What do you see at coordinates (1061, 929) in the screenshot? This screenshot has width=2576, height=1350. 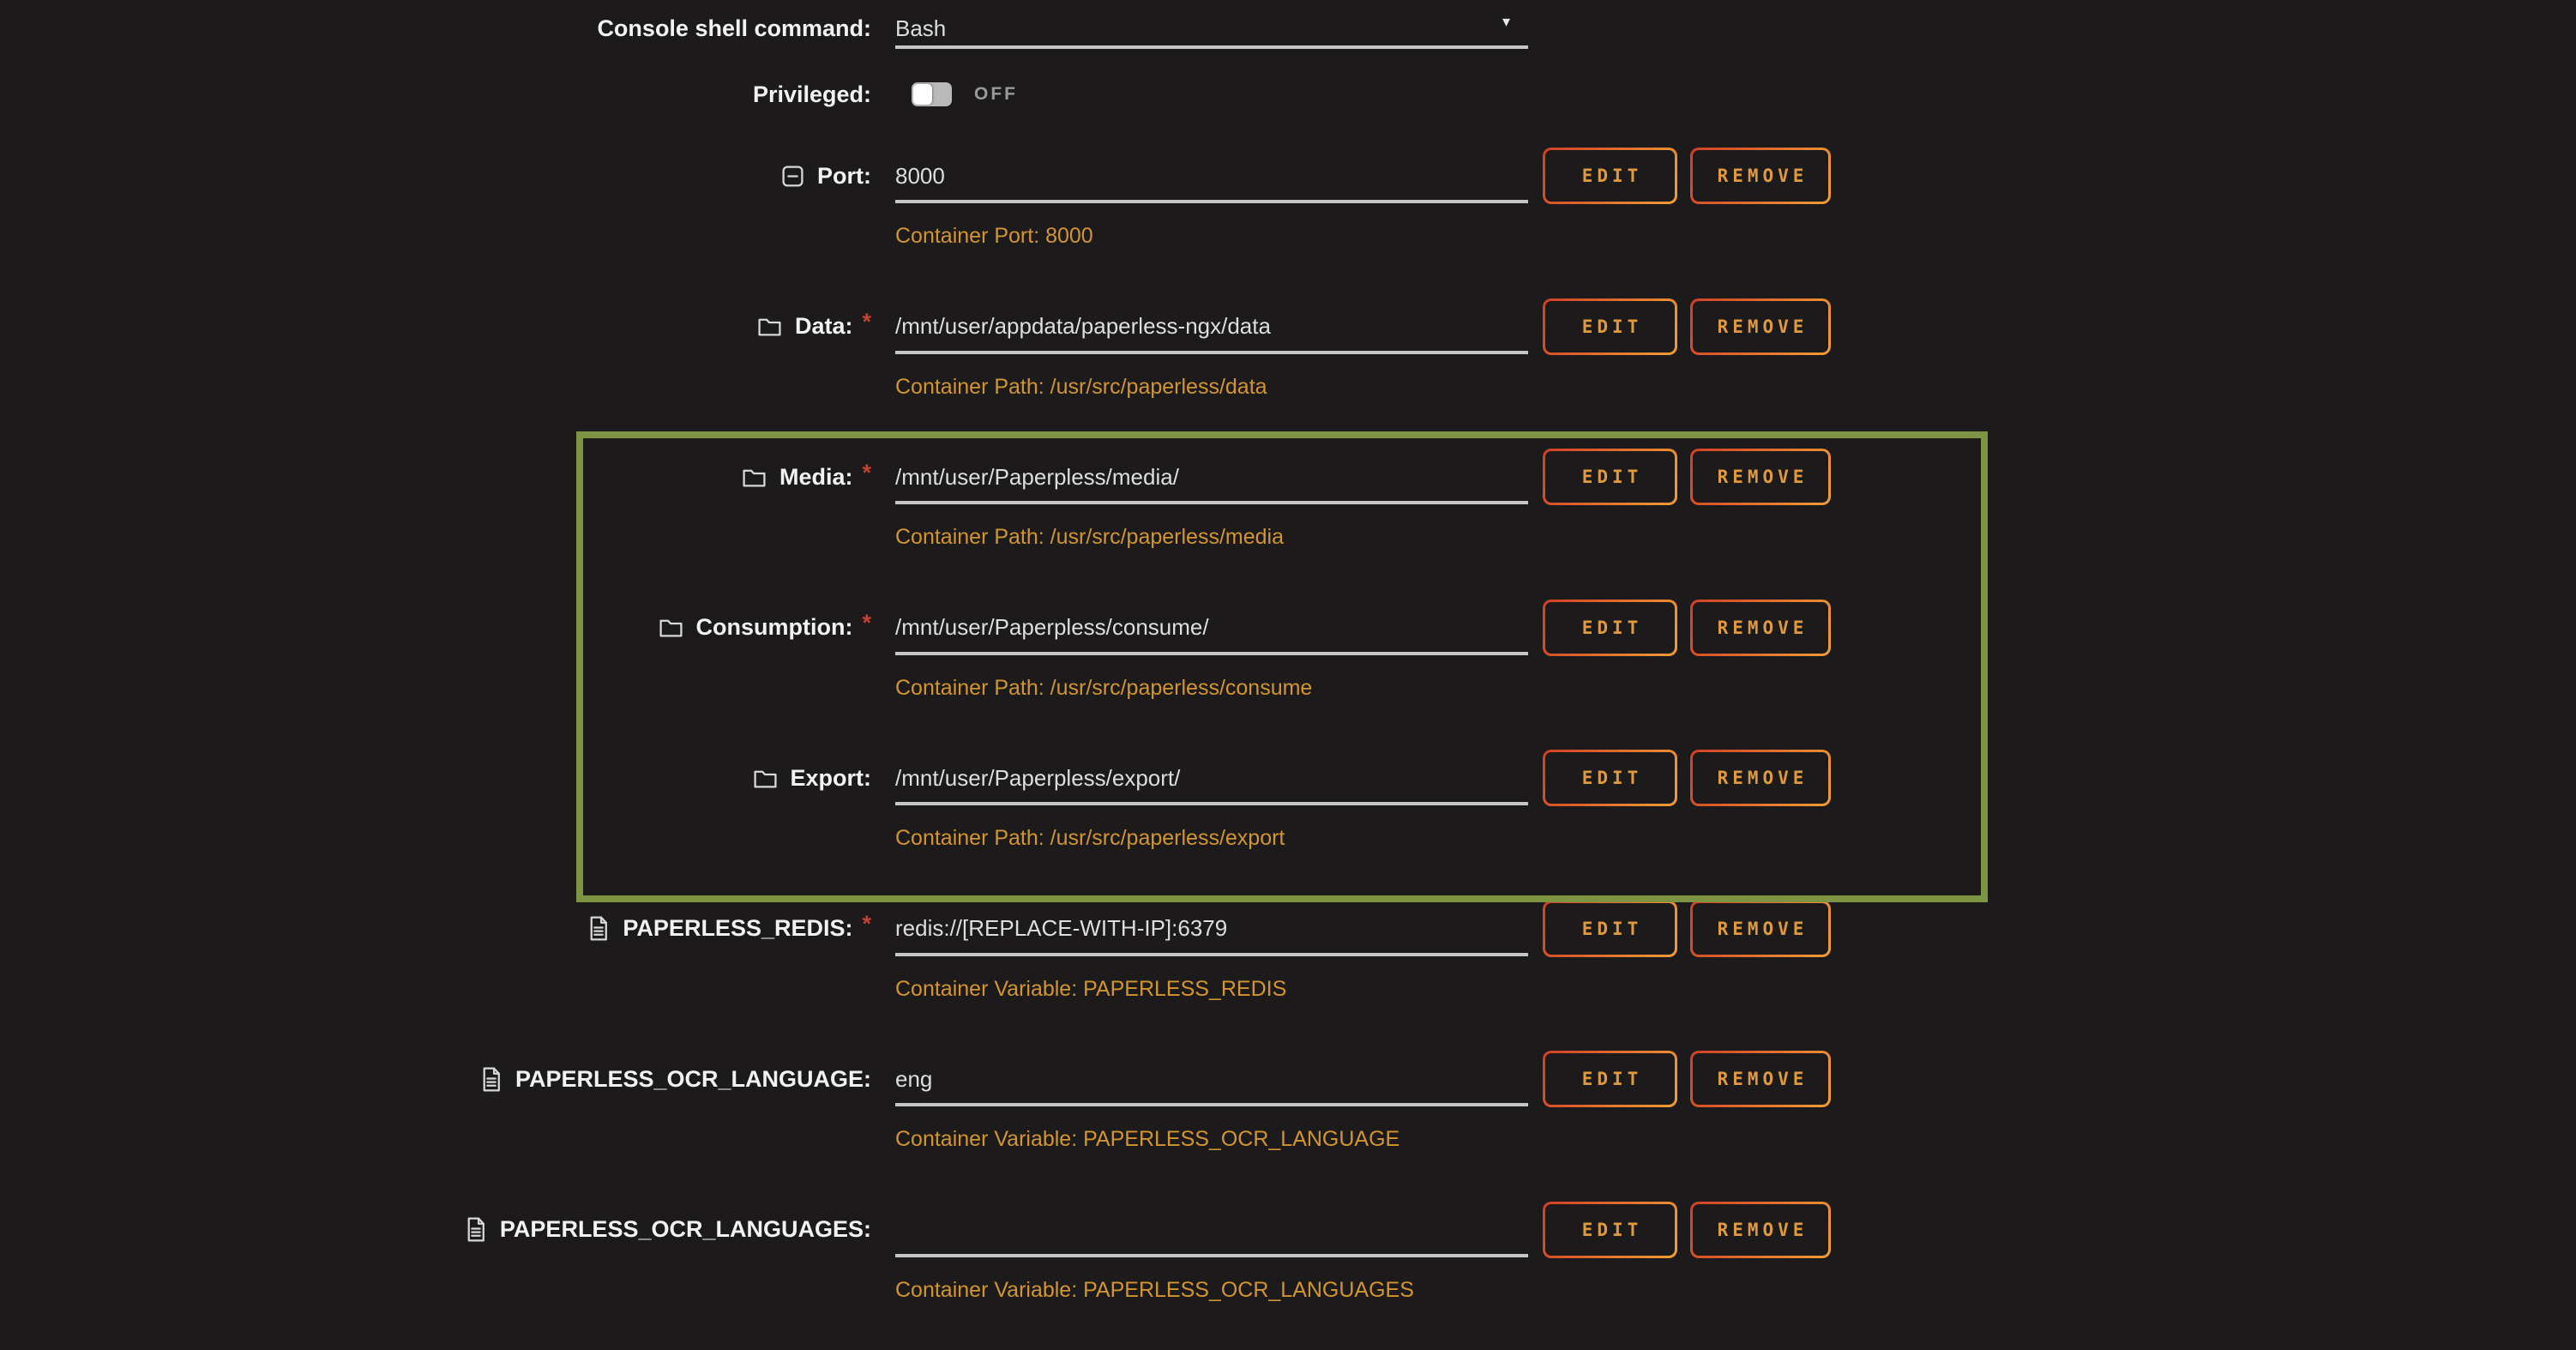 I see `field-value: redis://[REPLACE-WITH-IP]:6379` at bounding box center [1061, 929].